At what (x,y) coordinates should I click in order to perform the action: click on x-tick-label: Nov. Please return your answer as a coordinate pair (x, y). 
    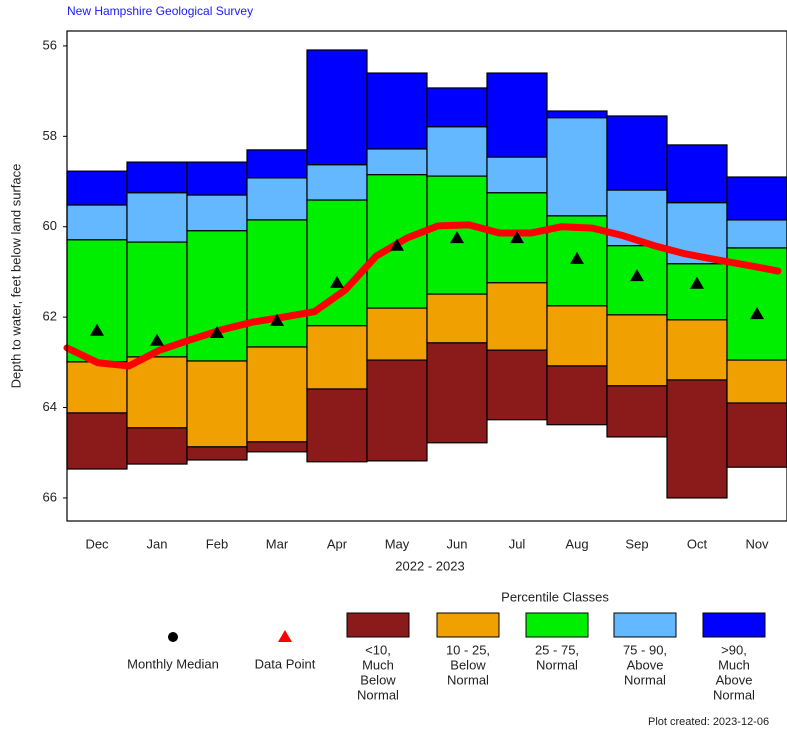
    Looking at the image, I should click on (757, 543).